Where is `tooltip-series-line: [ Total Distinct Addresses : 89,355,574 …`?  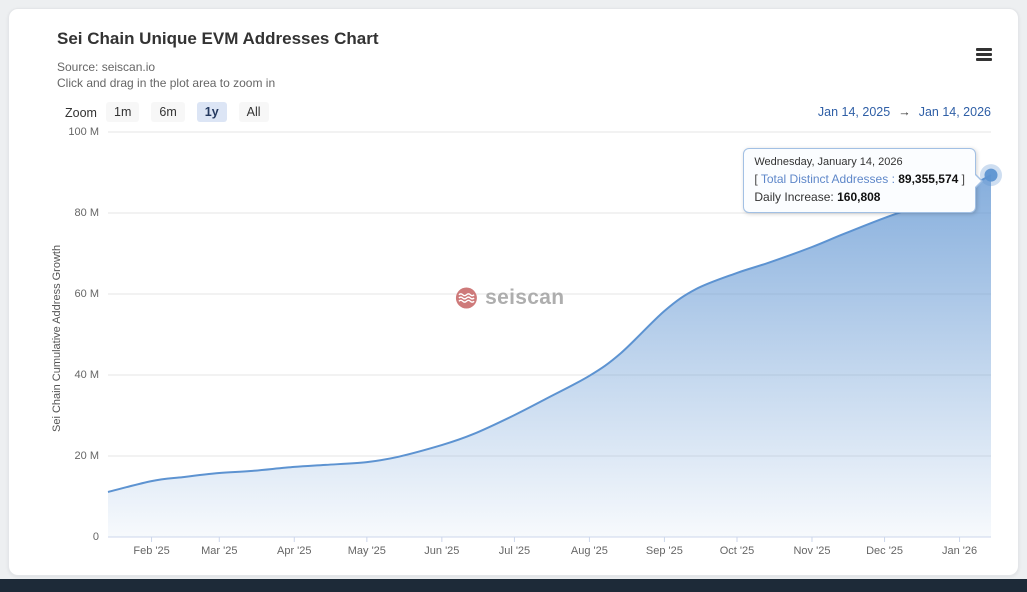 tooltip-series-line: [ Total Distinct Addresses : 89,355,574 … is located at coordinates (859, 179).